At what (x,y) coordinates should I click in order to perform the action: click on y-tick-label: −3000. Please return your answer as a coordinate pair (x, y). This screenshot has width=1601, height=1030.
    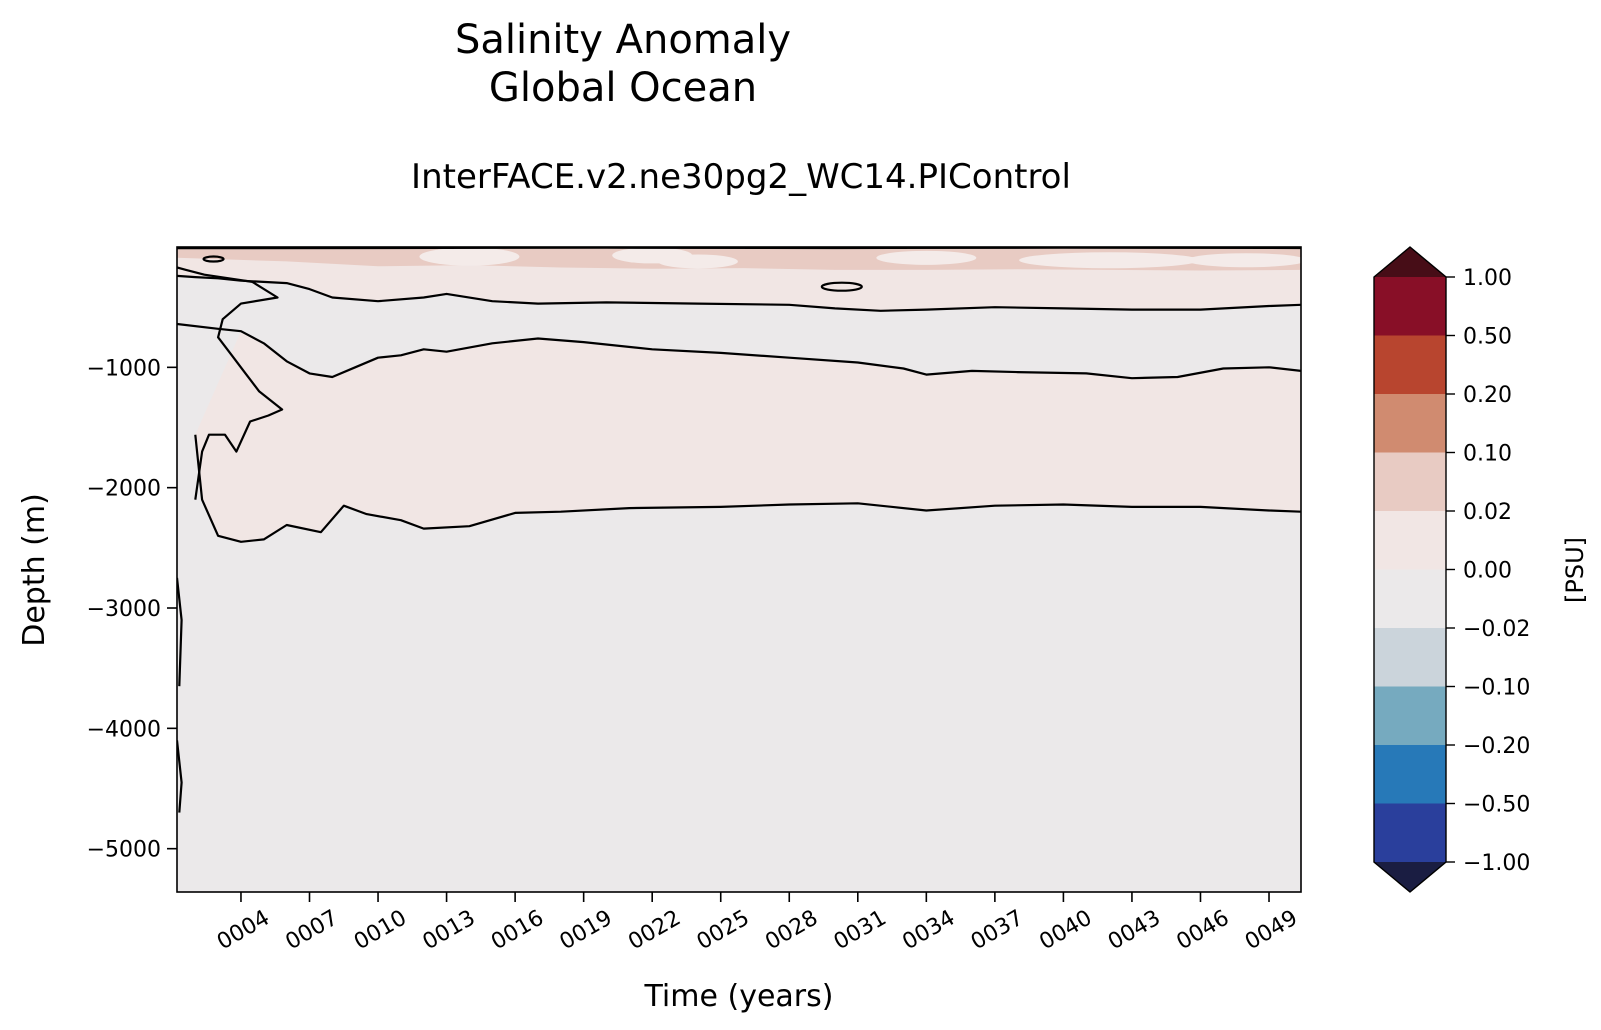
    Looking at the image, I should click on (124, 609).